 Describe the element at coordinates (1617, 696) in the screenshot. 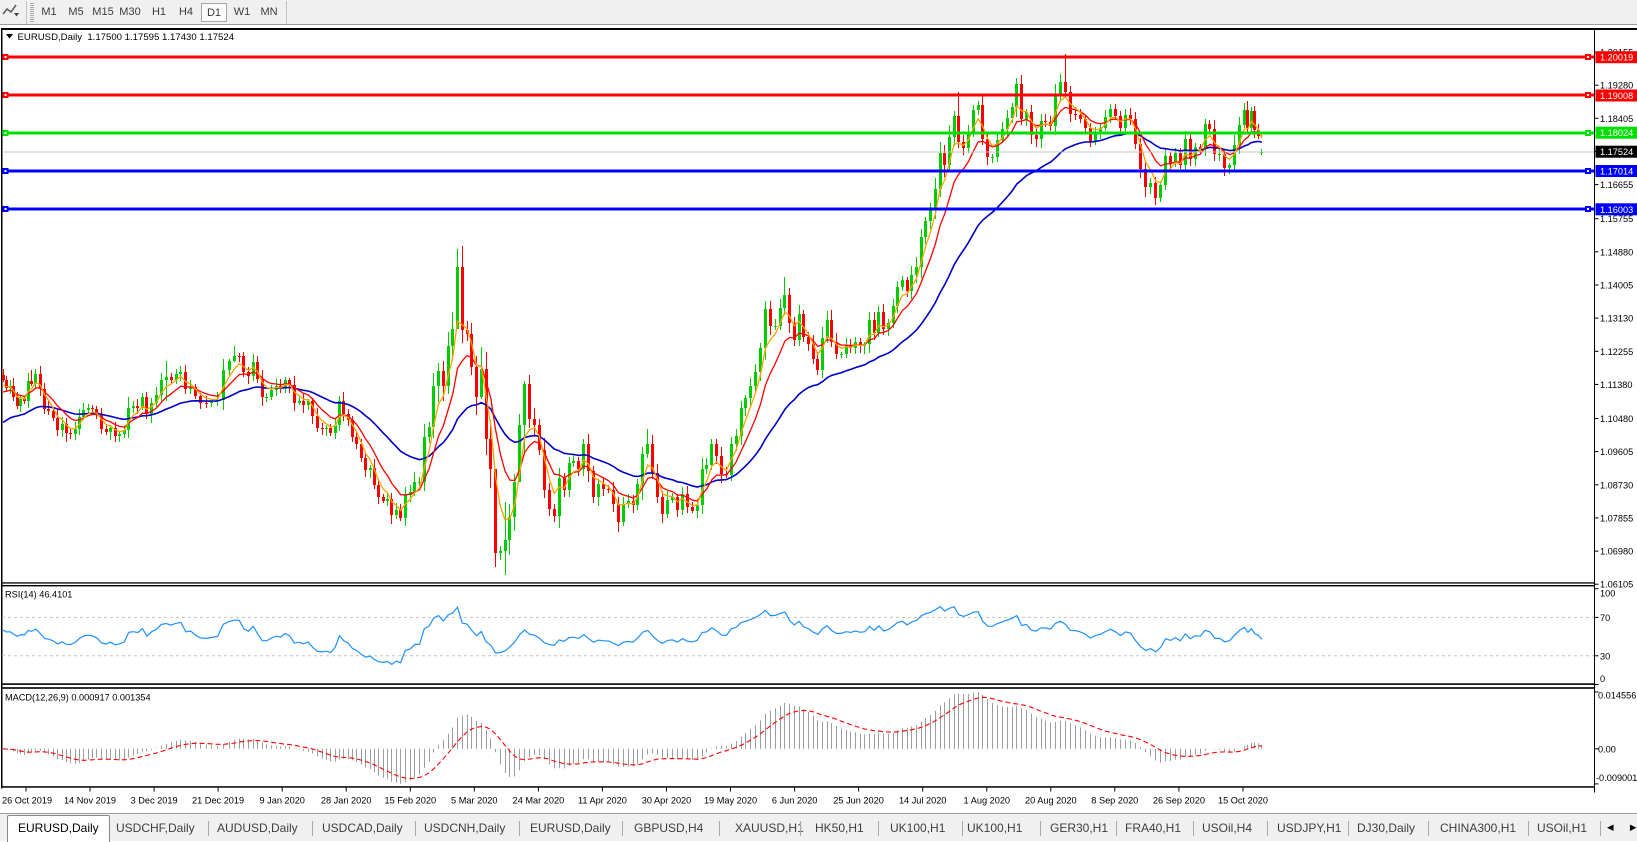

I see `svg-text: 0.014556` at that location.